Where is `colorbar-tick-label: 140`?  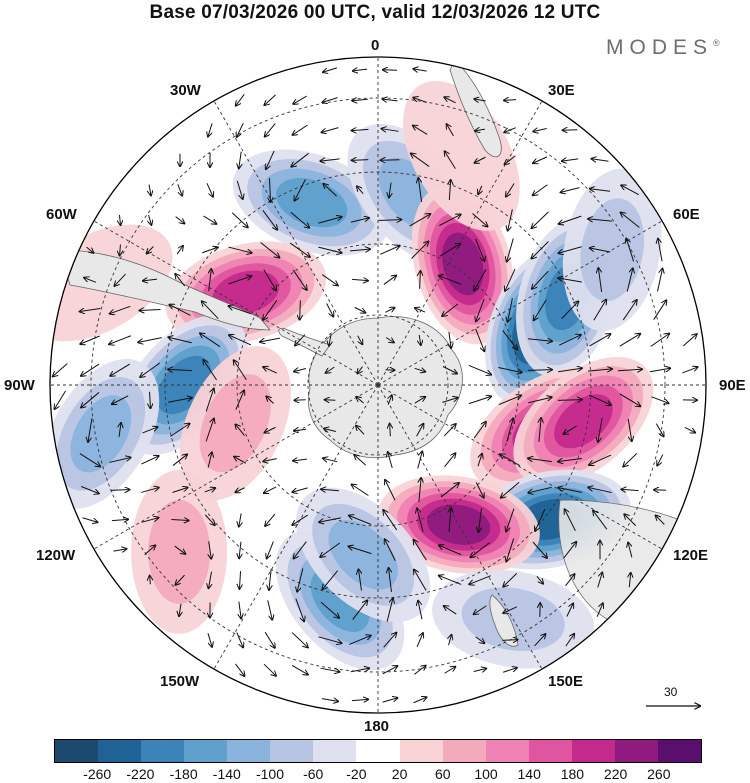
colorbar-tick-label: 140 is located at coordinates (529, 774).